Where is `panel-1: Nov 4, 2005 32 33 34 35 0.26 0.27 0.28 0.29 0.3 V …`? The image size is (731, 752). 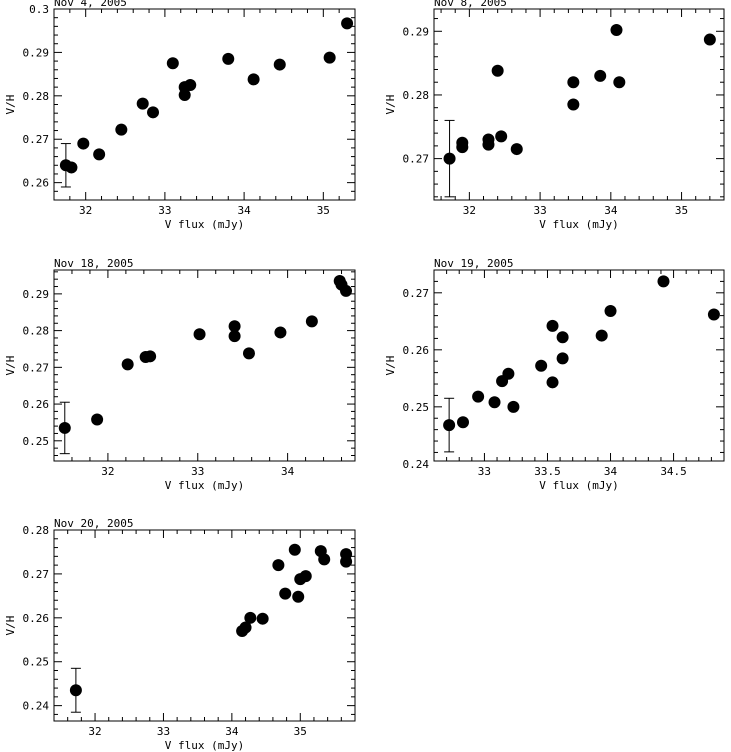 panel-1: Nov 4, 2005 32 33 34 35 0.26 0.27 0.28 0.29 0.3 V … is located at coordinates (180, 115).